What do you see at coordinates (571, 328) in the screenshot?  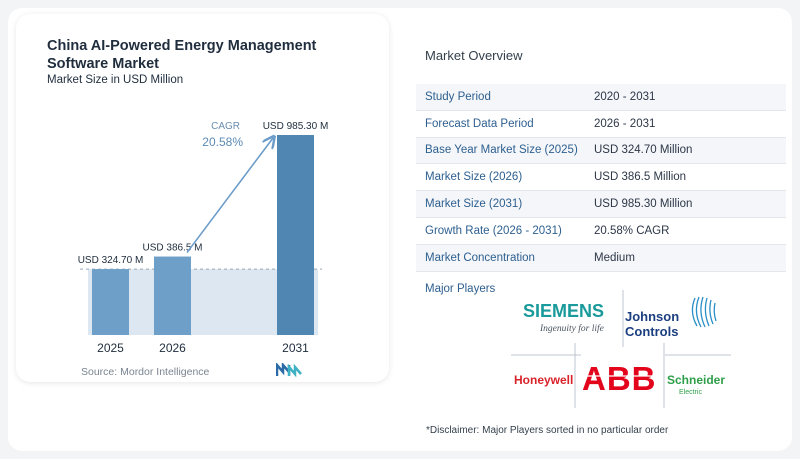 I see `siemens-tagline: Ingenuity for life` at bounding box center [571, 328].